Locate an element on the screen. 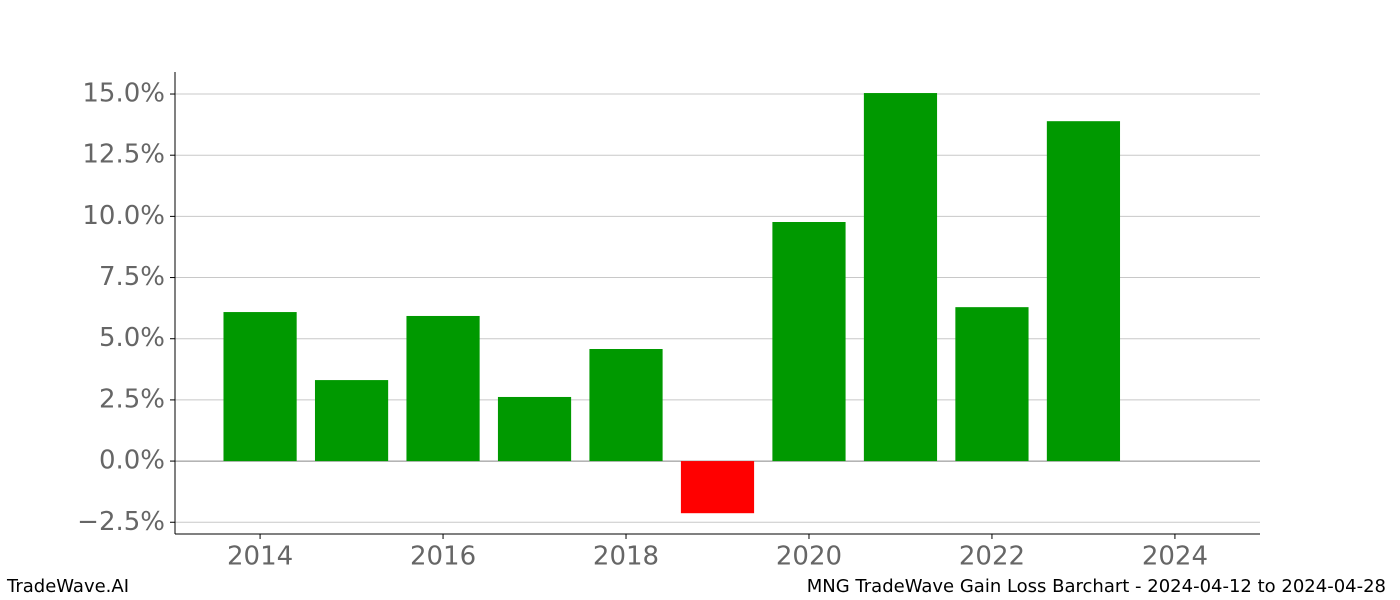  y-tick-label: 12.5% is located at coordinates (123, 155).